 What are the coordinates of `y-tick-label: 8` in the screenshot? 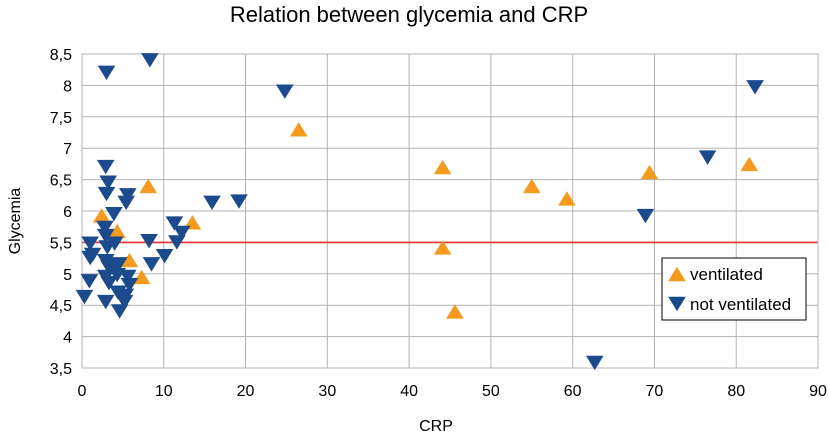 It's located at (67, 86).